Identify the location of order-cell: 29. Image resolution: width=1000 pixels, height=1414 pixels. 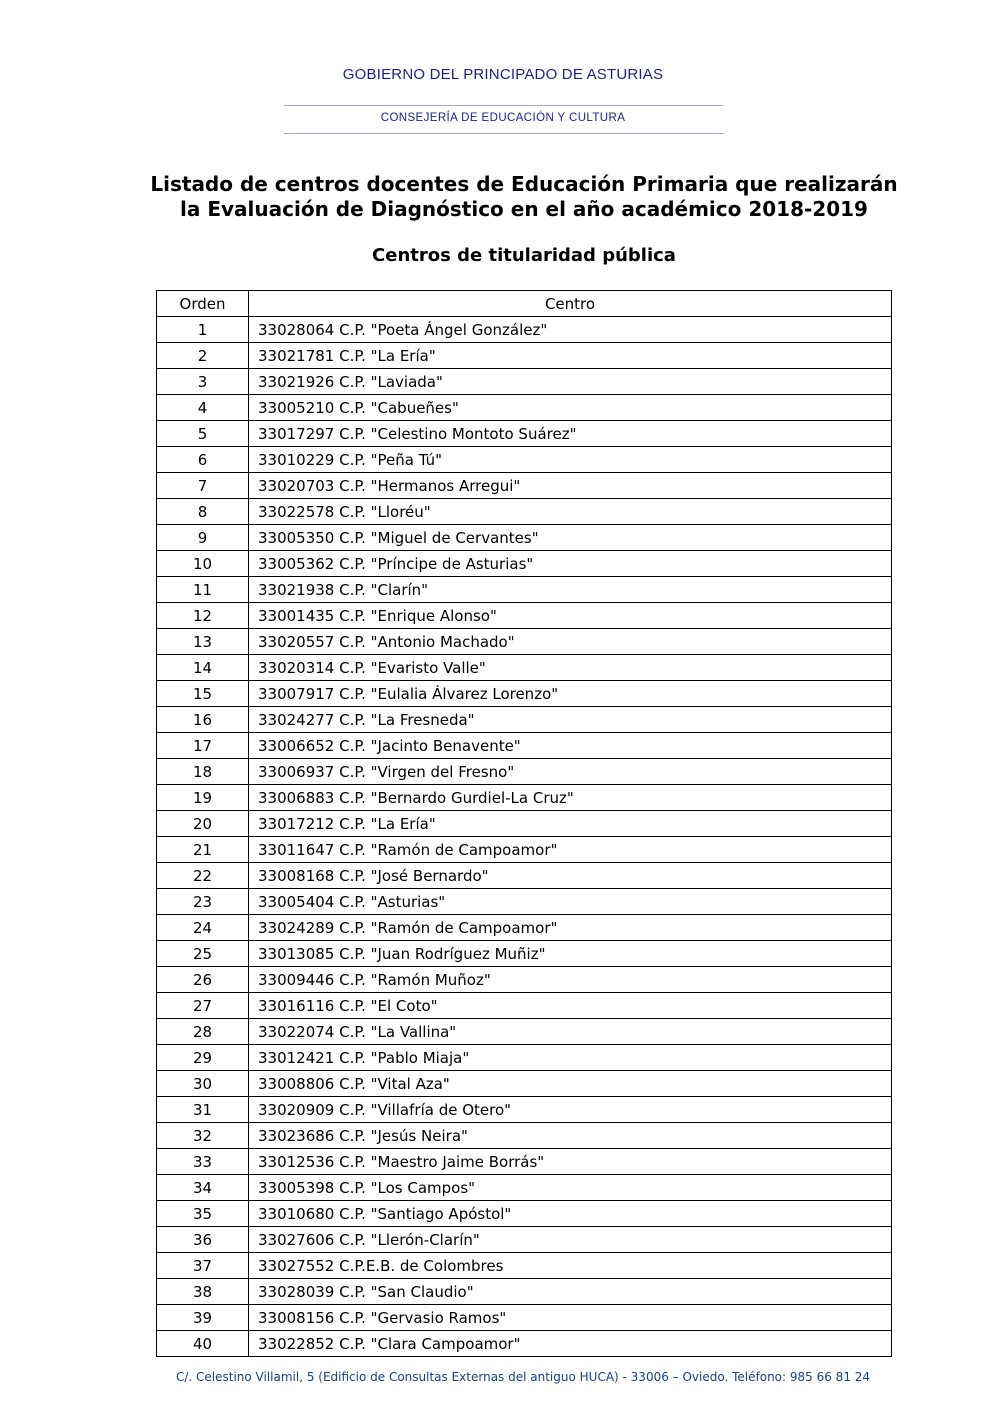
(202, 1057).